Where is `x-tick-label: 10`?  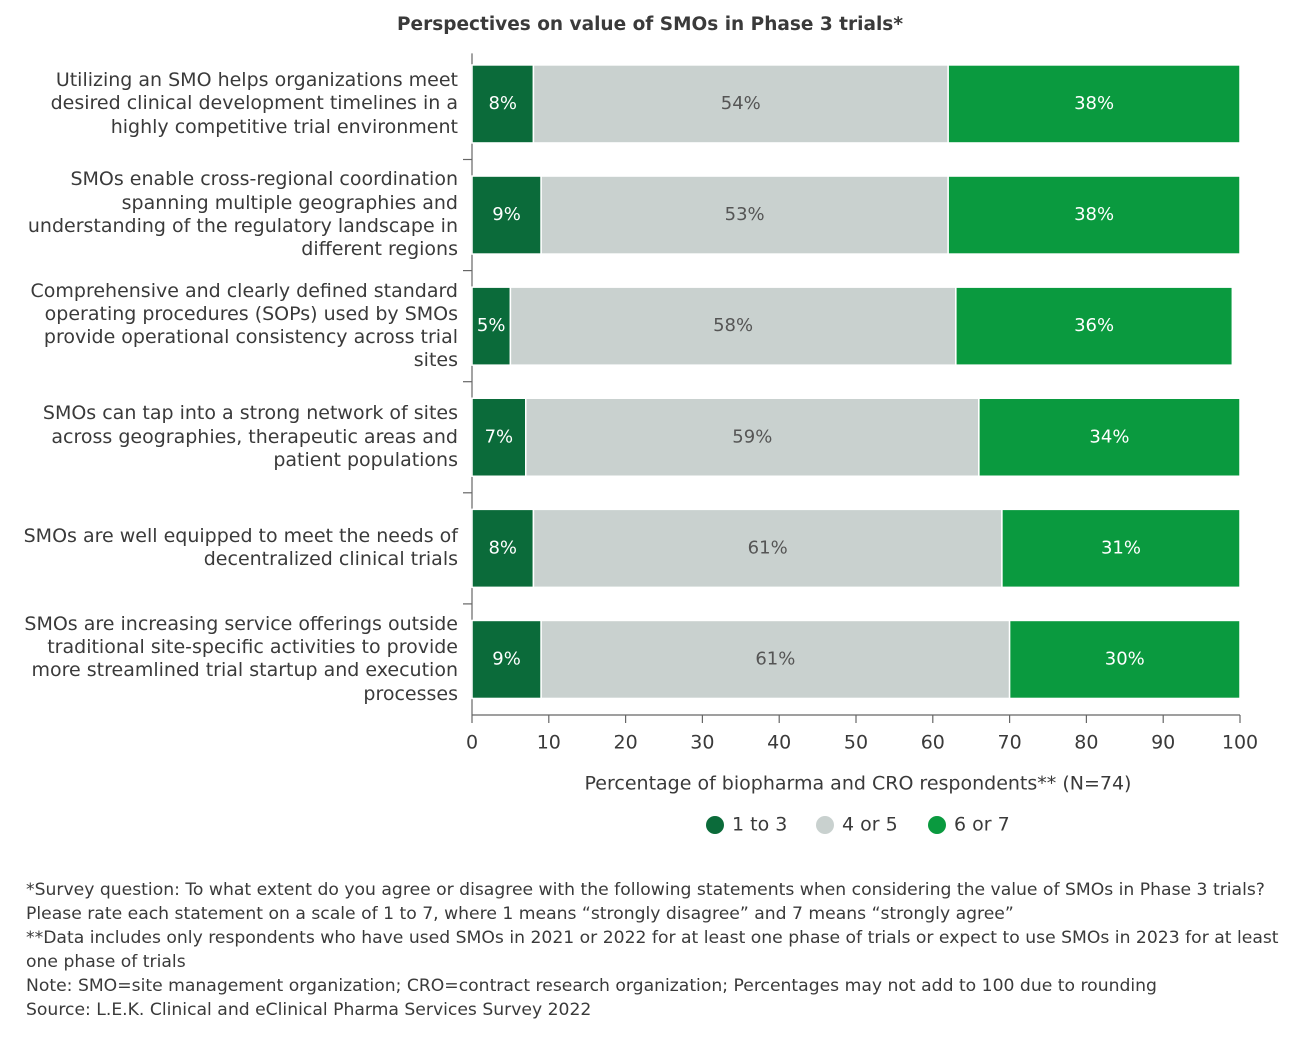 x-tick-label: 10 is located at coordinates (549, 743).